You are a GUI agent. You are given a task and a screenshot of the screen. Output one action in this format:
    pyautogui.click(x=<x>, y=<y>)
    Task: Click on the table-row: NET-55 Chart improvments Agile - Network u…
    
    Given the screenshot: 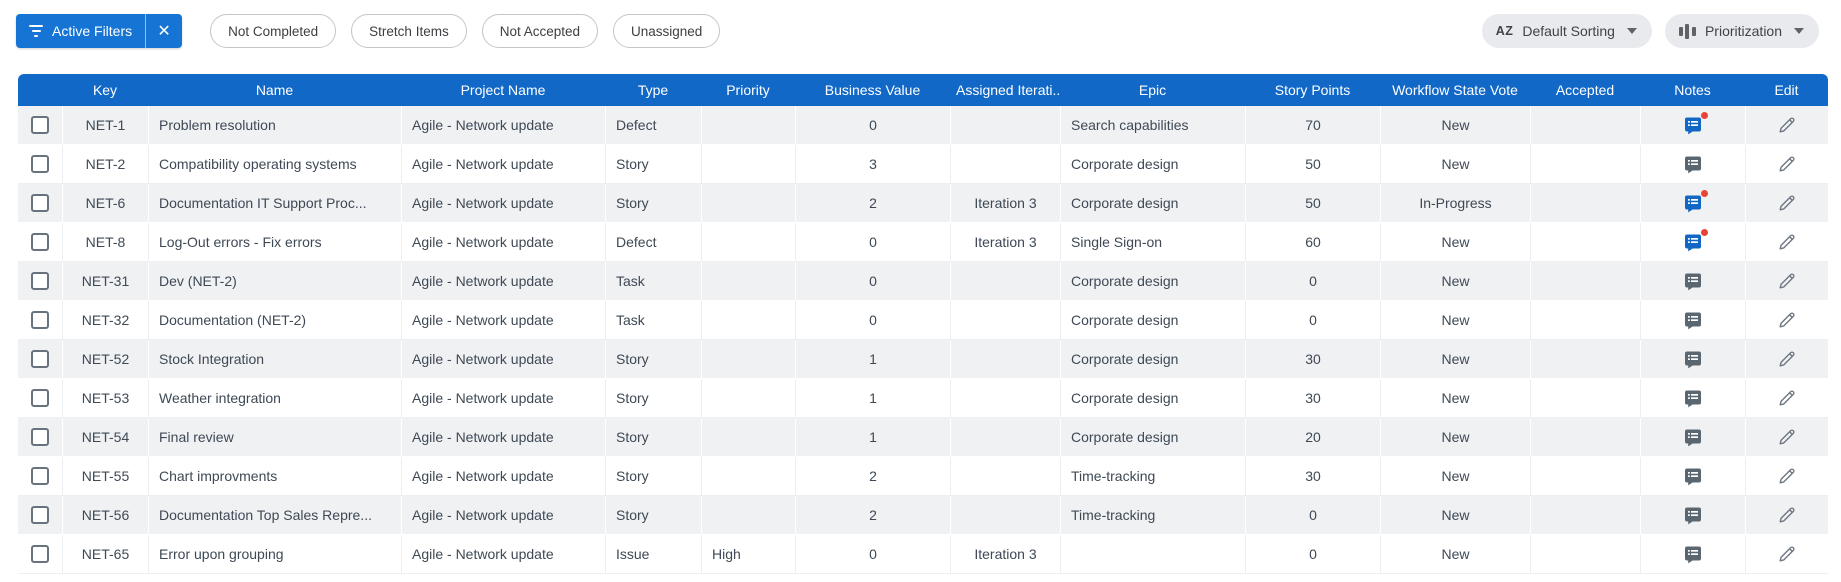 What is the action you would take?
    pyautogui.click(x=923, y=476)
    